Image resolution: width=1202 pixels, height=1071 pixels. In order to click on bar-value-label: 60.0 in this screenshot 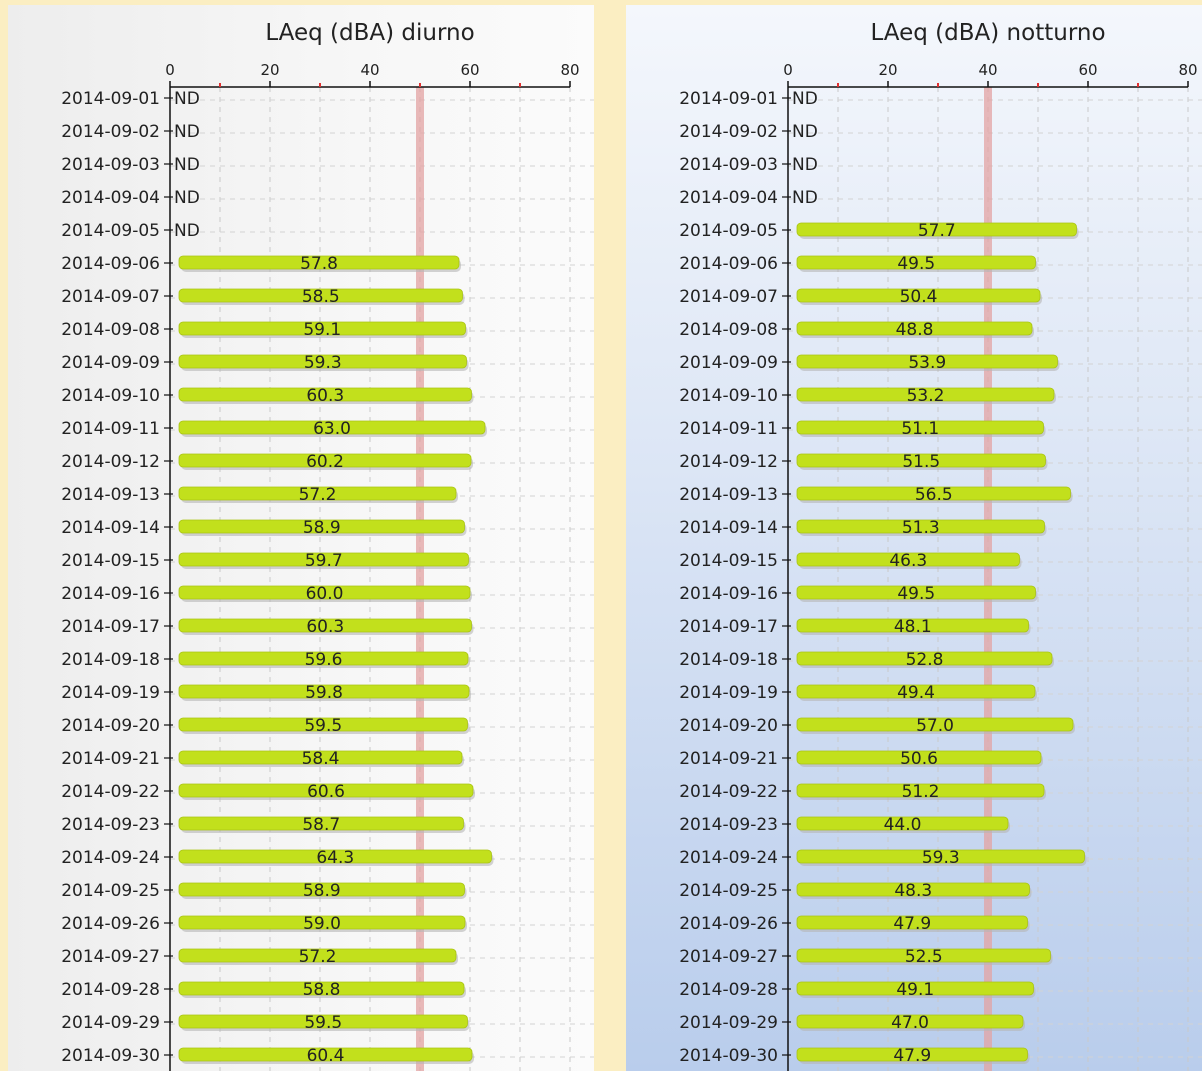, I will do `click(325, 594)`.